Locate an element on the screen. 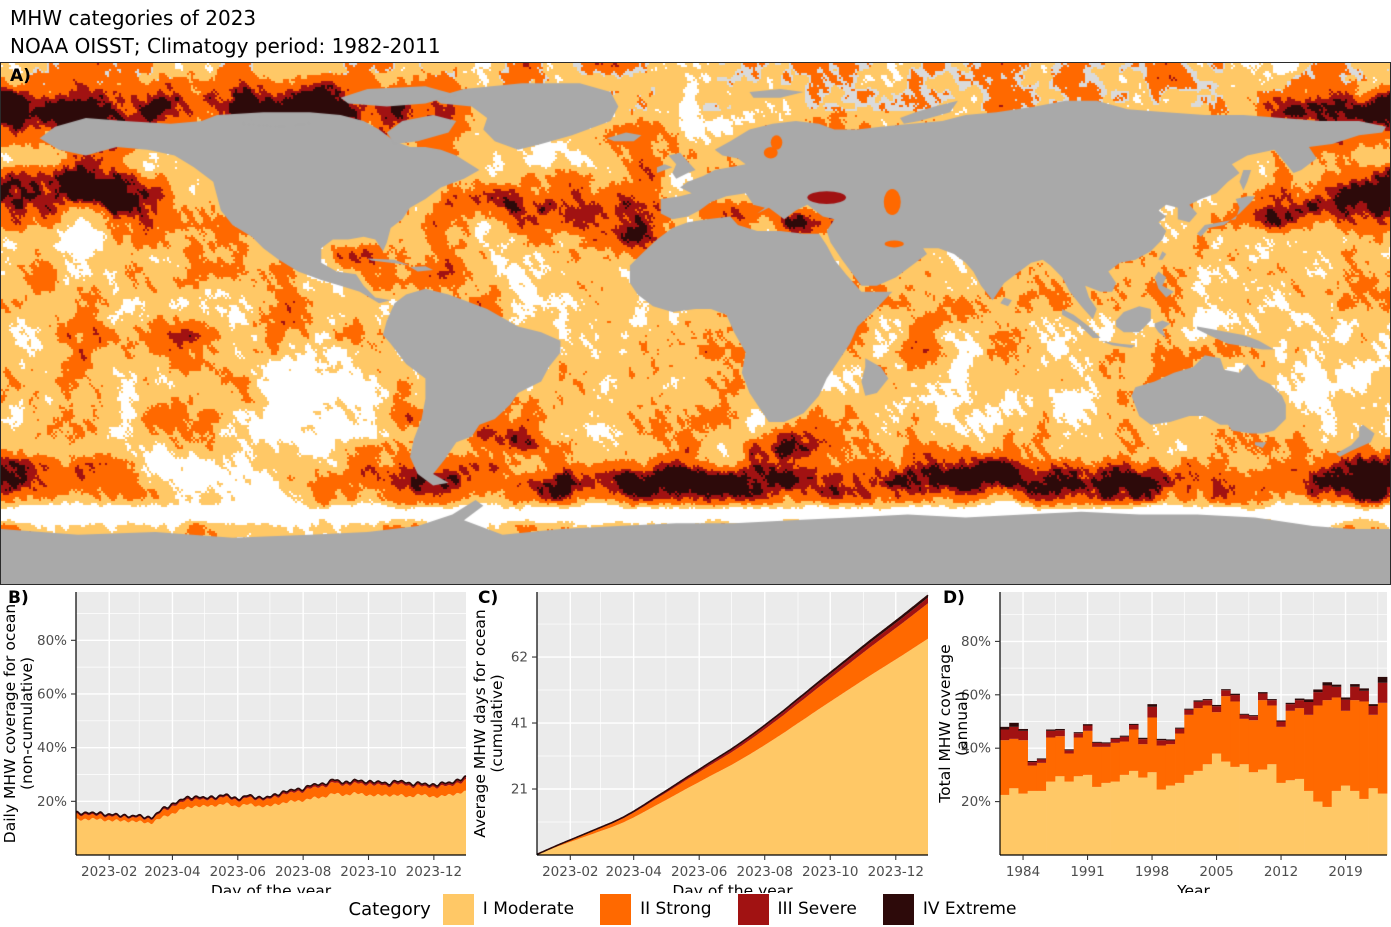 The width and height of the screenshot is (1391, 927). bar-2004-severe is located at coordinates (1207, 703).